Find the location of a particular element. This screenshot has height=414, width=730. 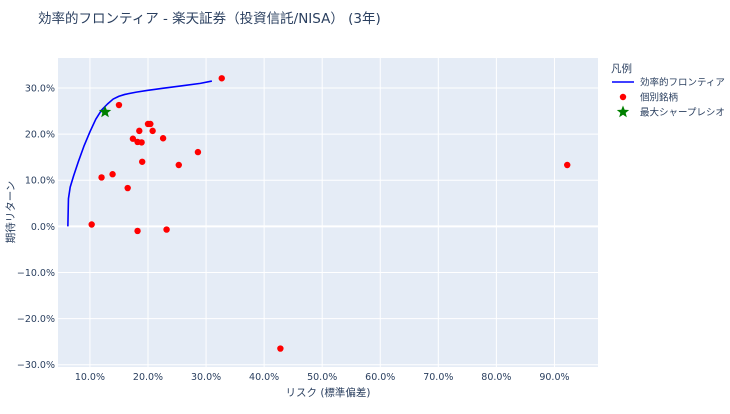

legend-title: 凡例 is located at coordinates (621, 68).